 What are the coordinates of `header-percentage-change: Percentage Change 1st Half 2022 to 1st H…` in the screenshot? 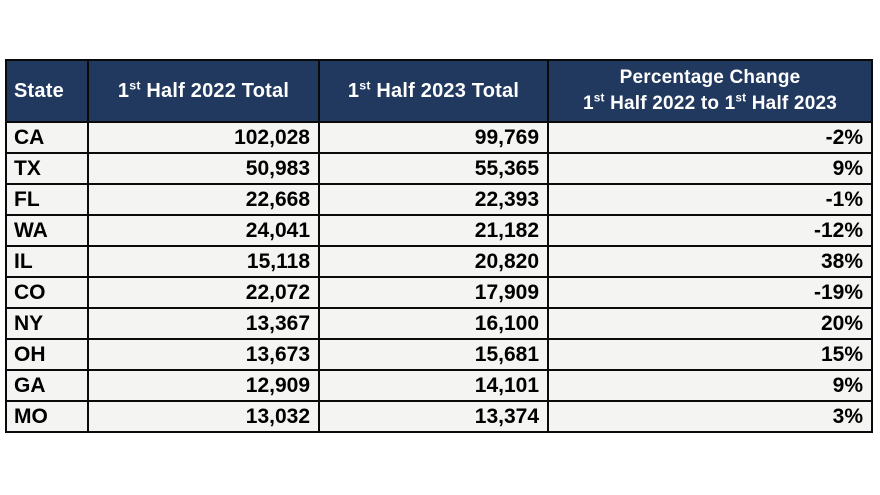 It's located at (710, 91).